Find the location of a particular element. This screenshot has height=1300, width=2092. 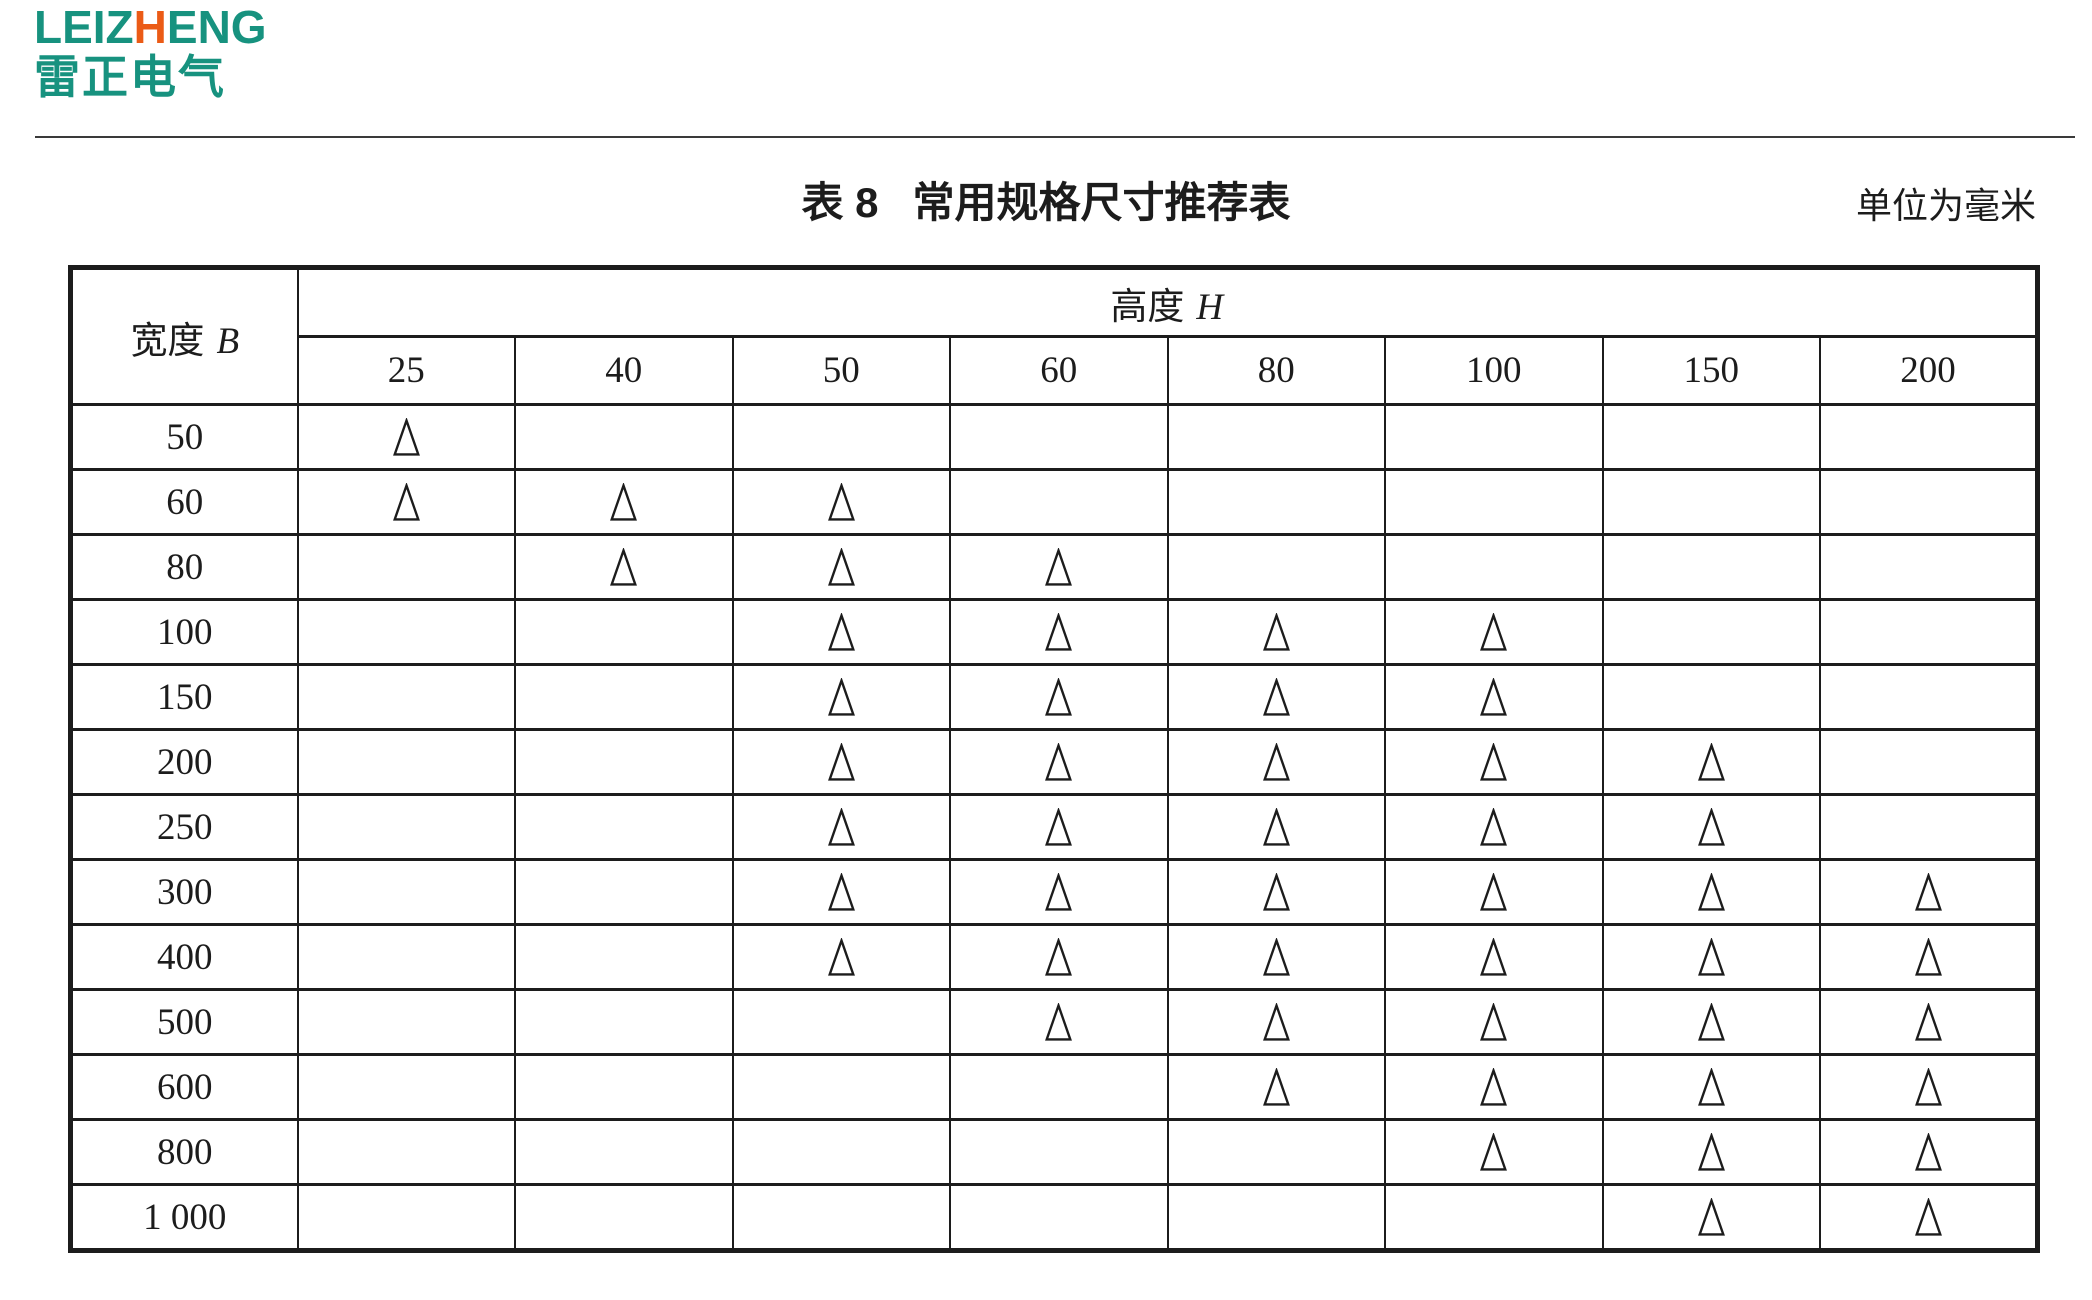

table-row: 200 is located at coordinates (1054, 762).